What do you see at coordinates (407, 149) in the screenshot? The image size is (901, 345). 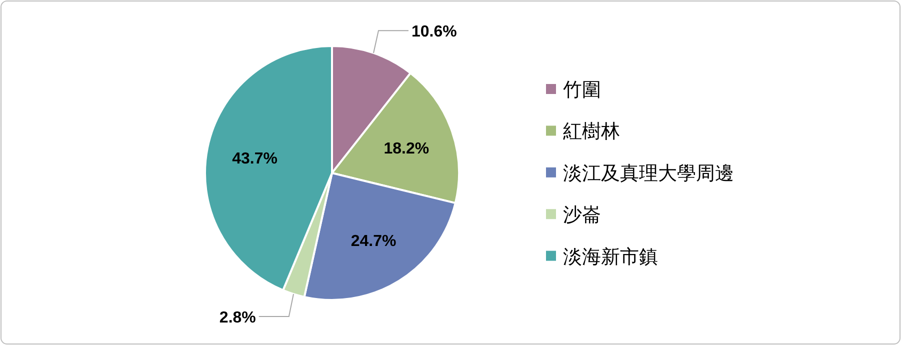 I see `data-label: 18.2%` at bounding box center [407, 149].